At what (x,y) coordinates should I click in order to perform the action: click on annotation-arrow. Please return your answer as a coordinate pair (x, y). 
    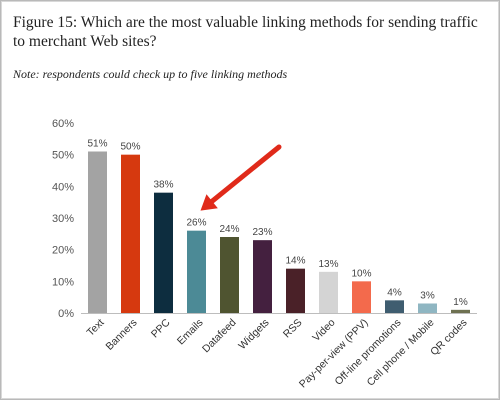
    Looking at the image, I should click on (241, 177).